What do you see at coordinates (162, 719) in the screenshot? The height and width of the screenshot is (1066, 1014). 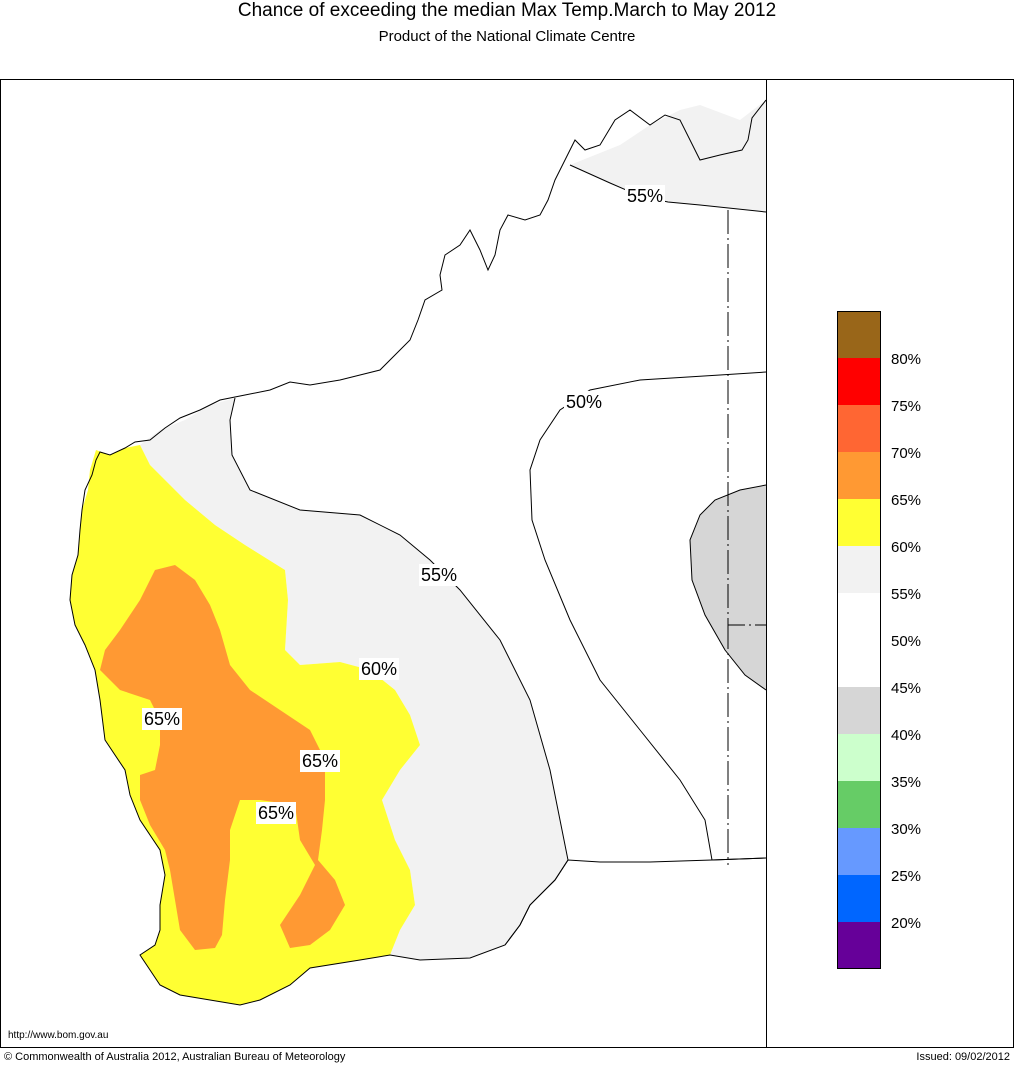 I see `contour-label-65-west: 65%` at bounding box center [162, 719].